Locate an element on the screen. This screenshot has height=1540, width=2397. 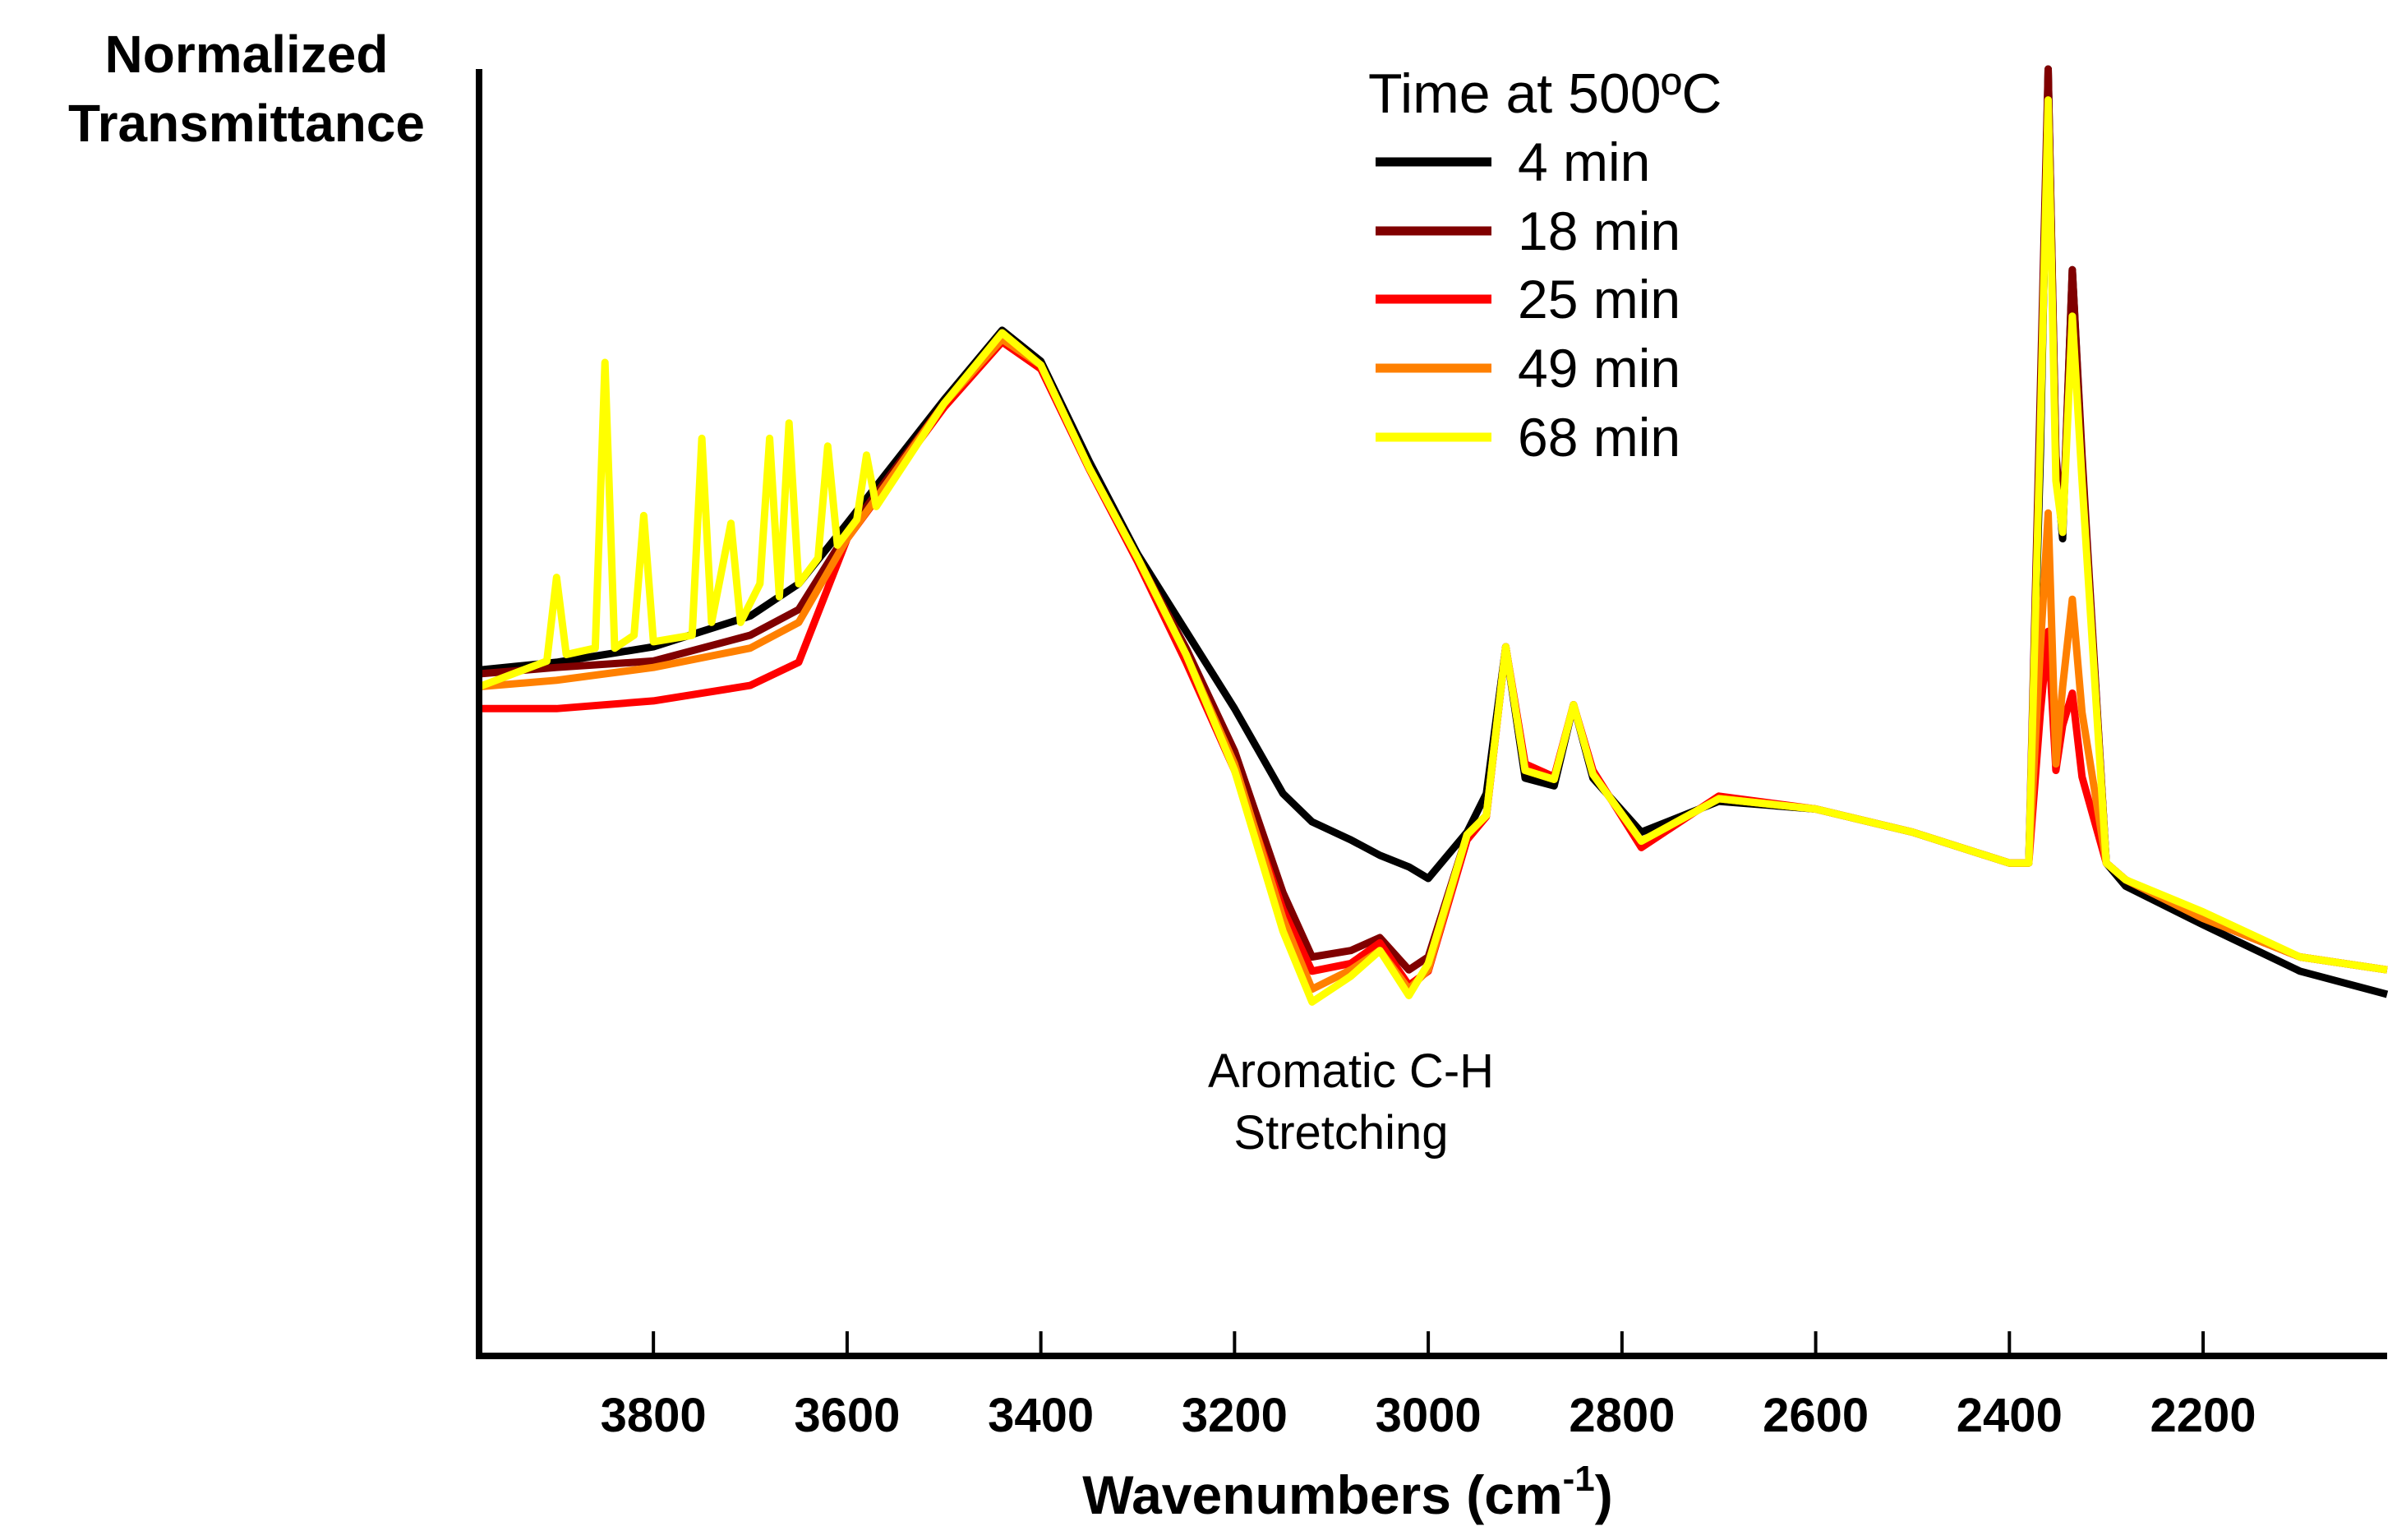
x-tick-label: 2400 is located at coordinates (2010, 1416).